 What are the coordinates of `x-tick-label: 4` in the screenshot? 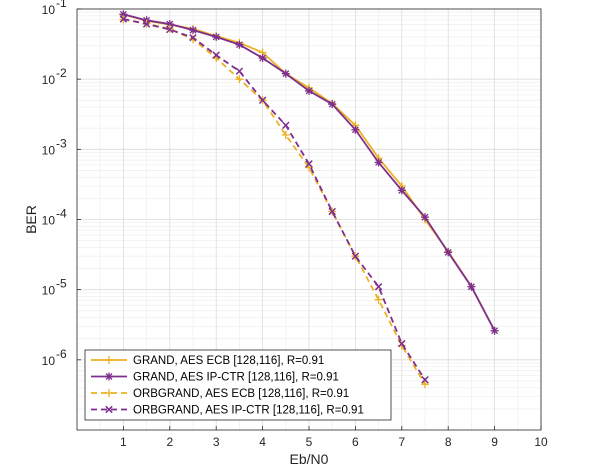 It's located at (262, 442).